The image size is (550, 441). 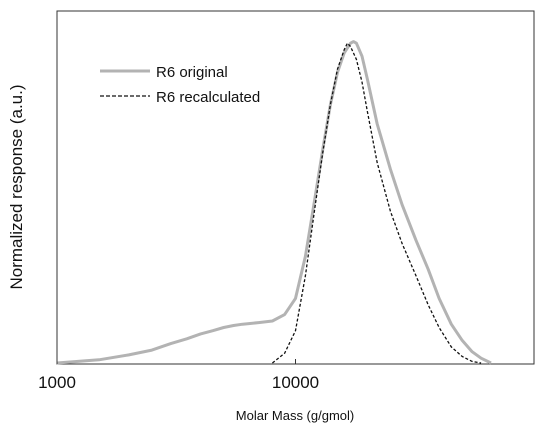 I want to click on y-axis-label: Normalized response (a.u.), so click(x=16, y=186).